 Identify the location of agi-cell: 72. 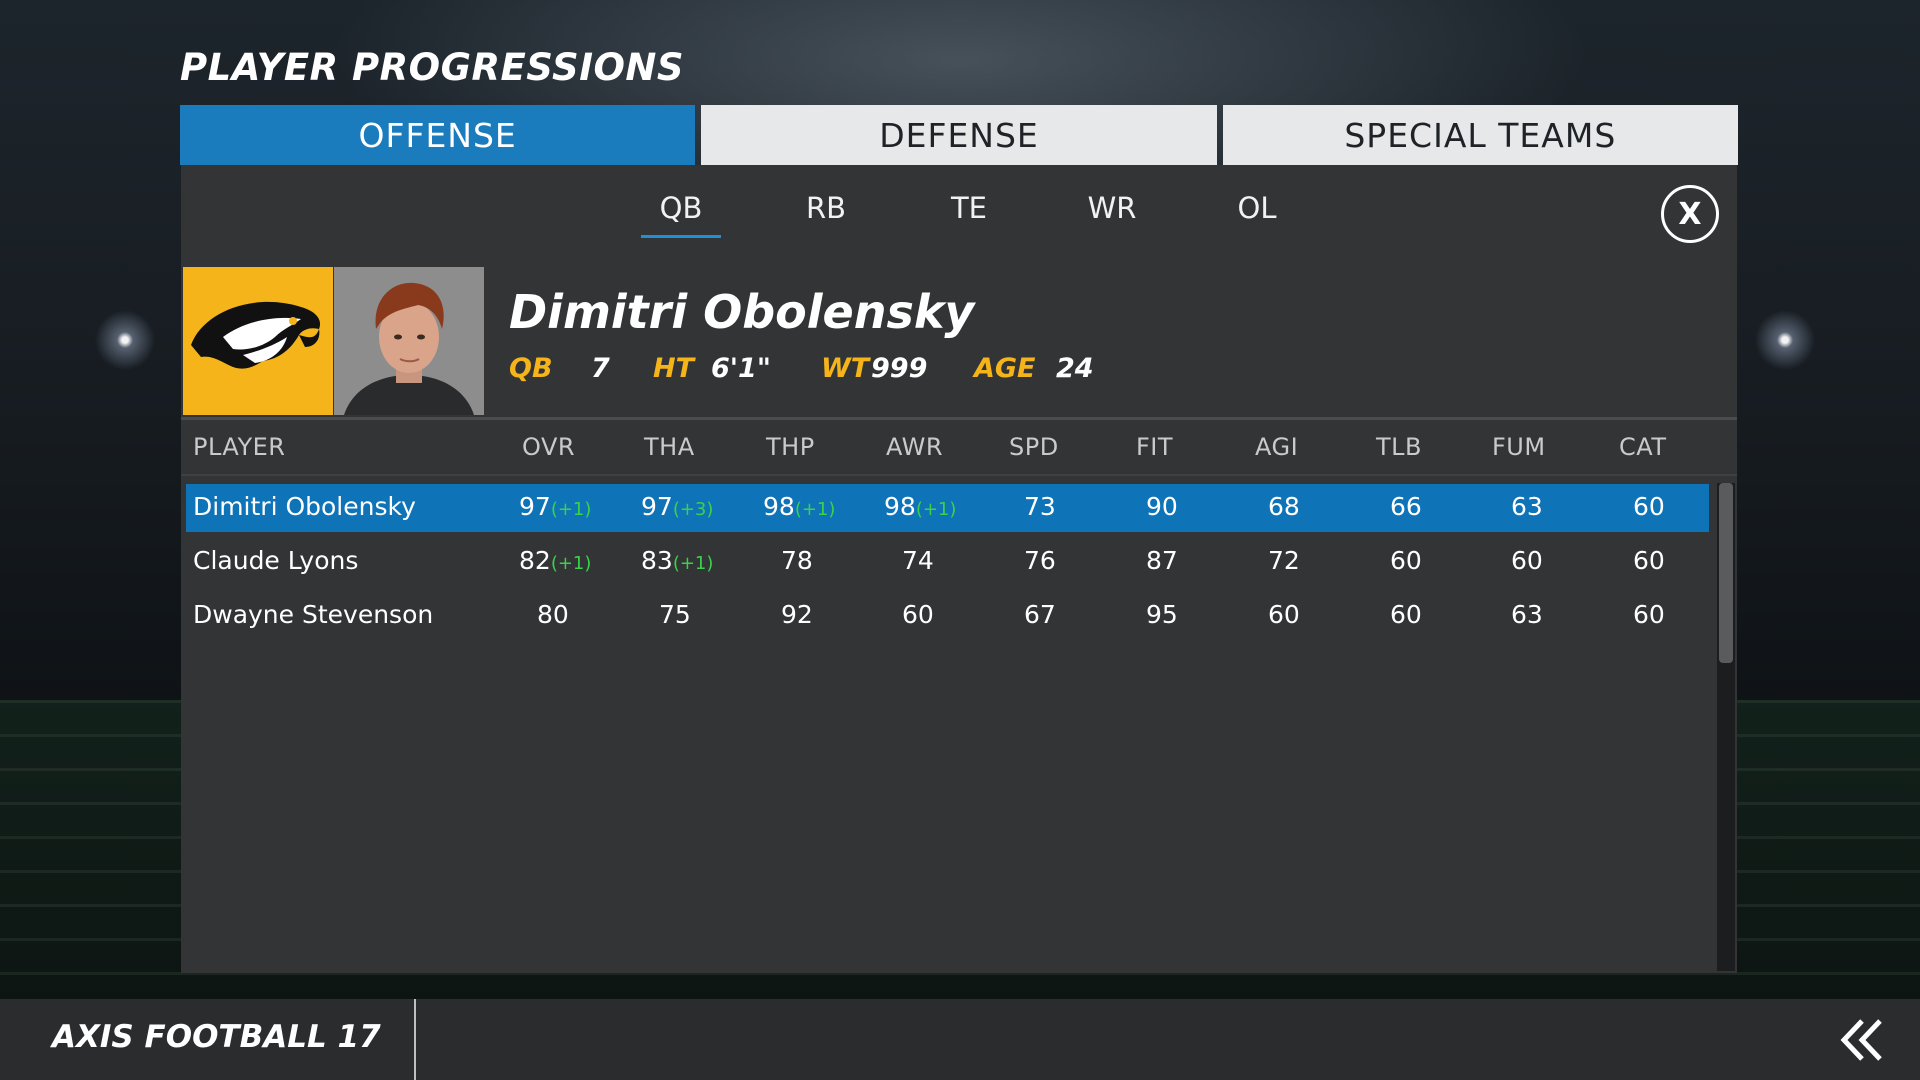
(1284, 560).